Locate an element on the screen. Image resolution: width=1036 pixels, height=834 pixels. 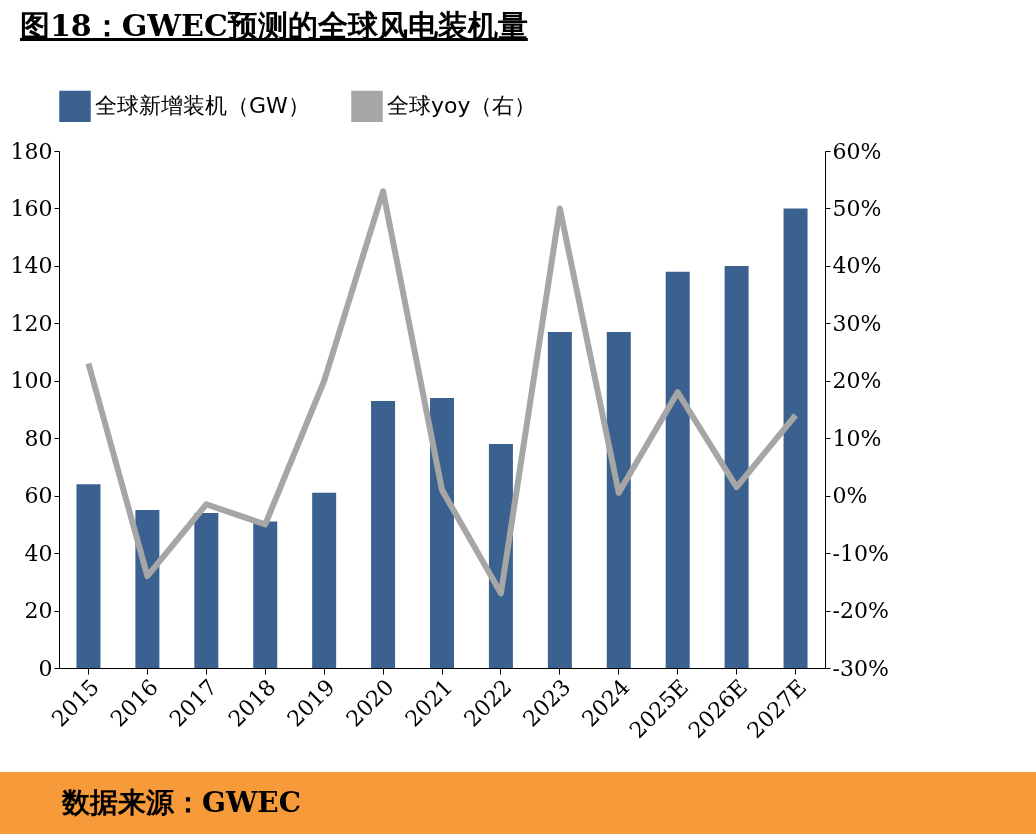
y-tick-label: 40 is located at coordinates (38, 553).